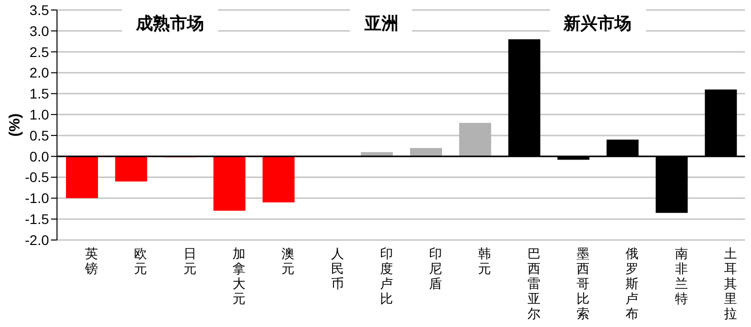 The height and width of the screenshot is (327, 751). I want to click on y-tick-label: -1.5, so click(37, 219).